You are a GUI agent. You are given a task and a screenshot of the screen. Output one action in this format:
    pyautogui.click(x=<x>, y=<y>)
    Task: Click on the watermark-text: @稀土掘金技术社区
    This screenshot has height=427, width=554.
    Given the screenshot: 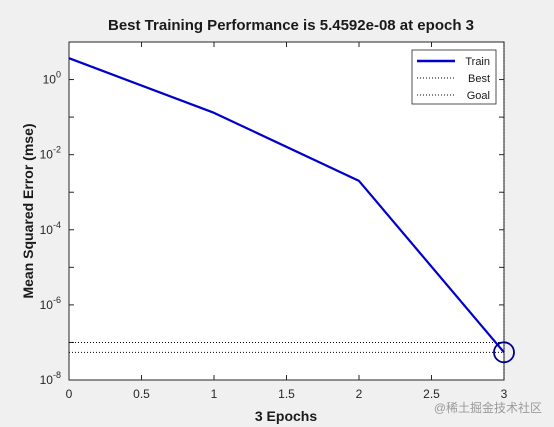 What is the action you would take?
    pyautogui.click(x=488, y=407)
    